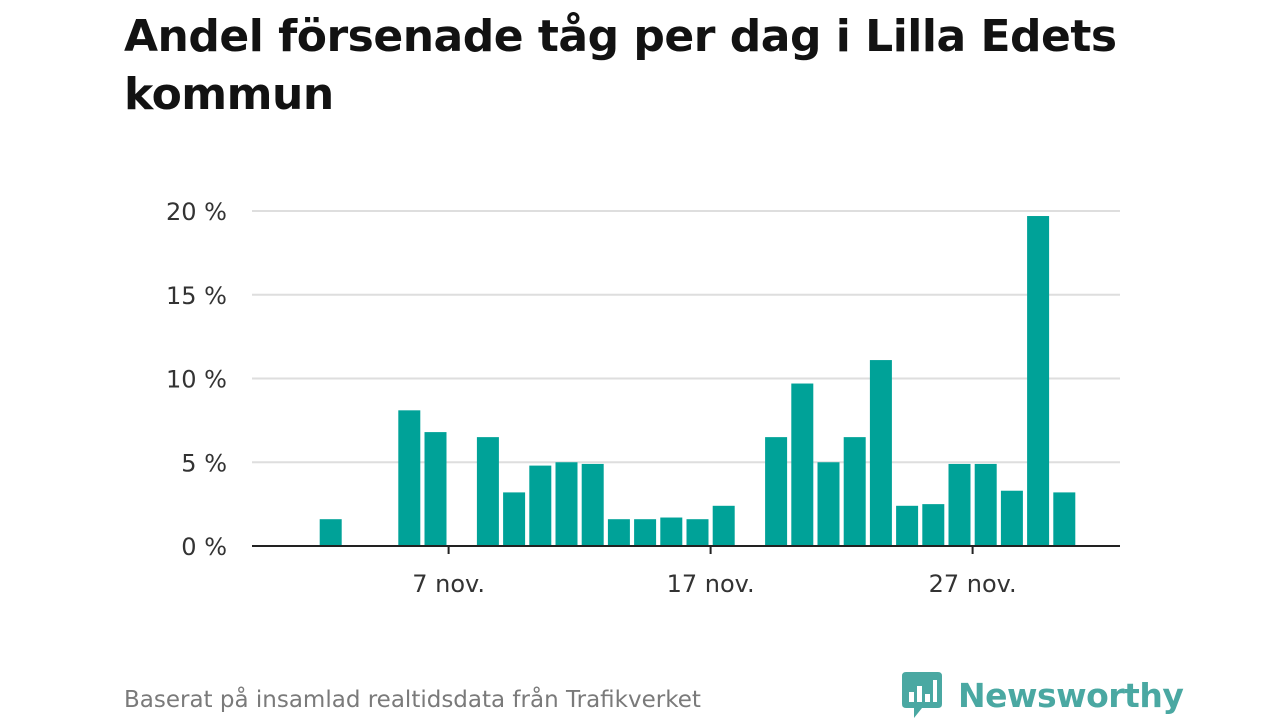 This screenshot has height=720, width=1280. I want to click on y-tick-label-10: 10 %, so click(196, 380).